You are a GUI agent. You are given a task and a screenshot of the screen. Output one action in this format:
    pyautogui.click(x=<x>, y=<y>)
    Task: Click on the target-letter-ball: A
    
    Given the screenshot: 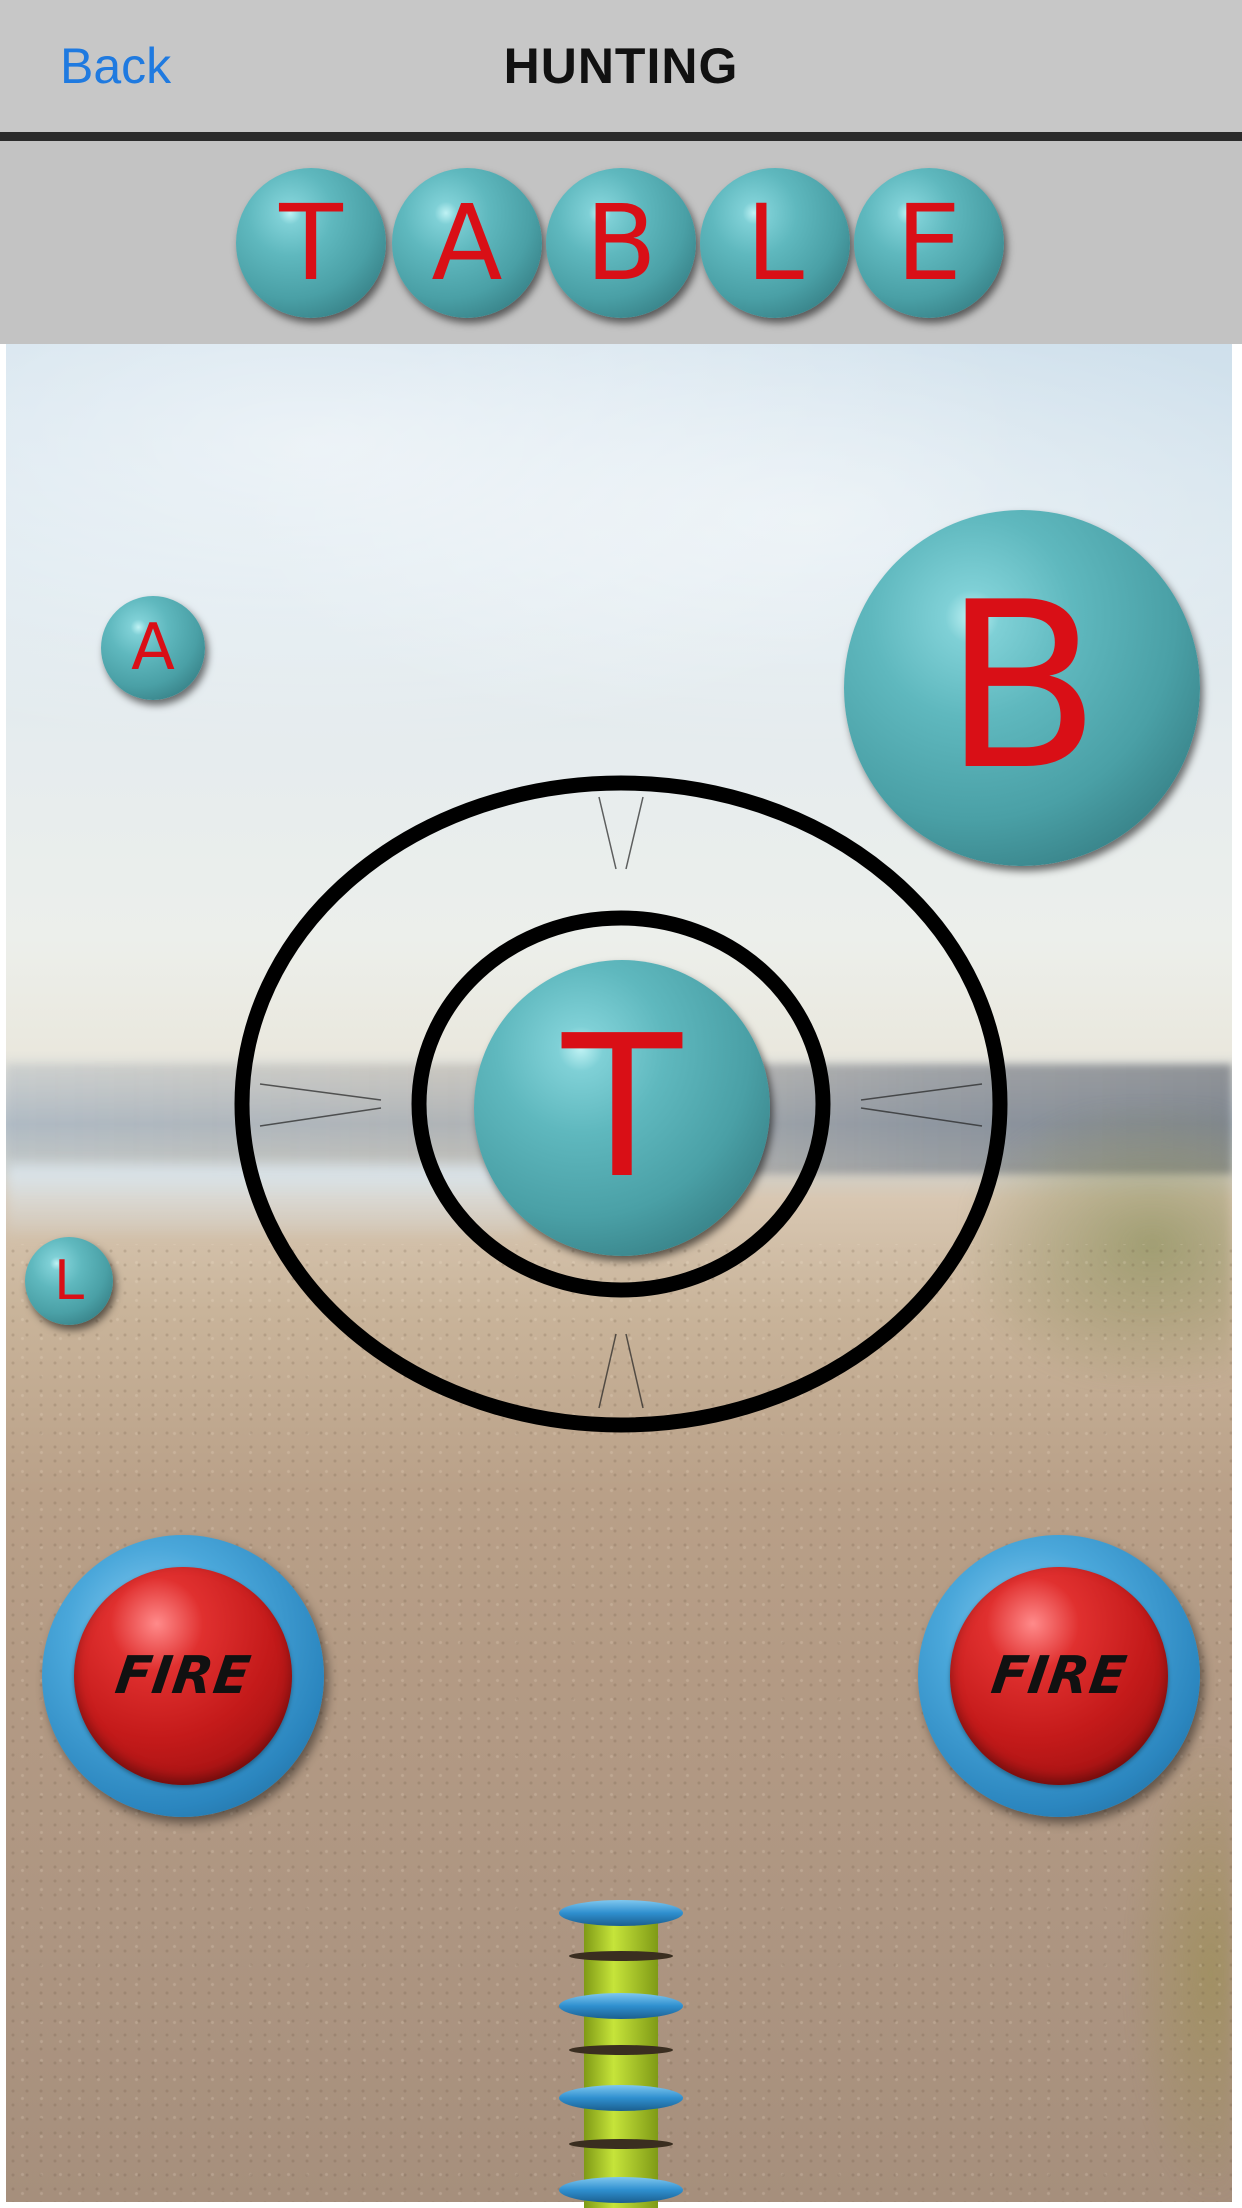 What is the action you would take?
    pyautogui.click(x=153, y=648)
    